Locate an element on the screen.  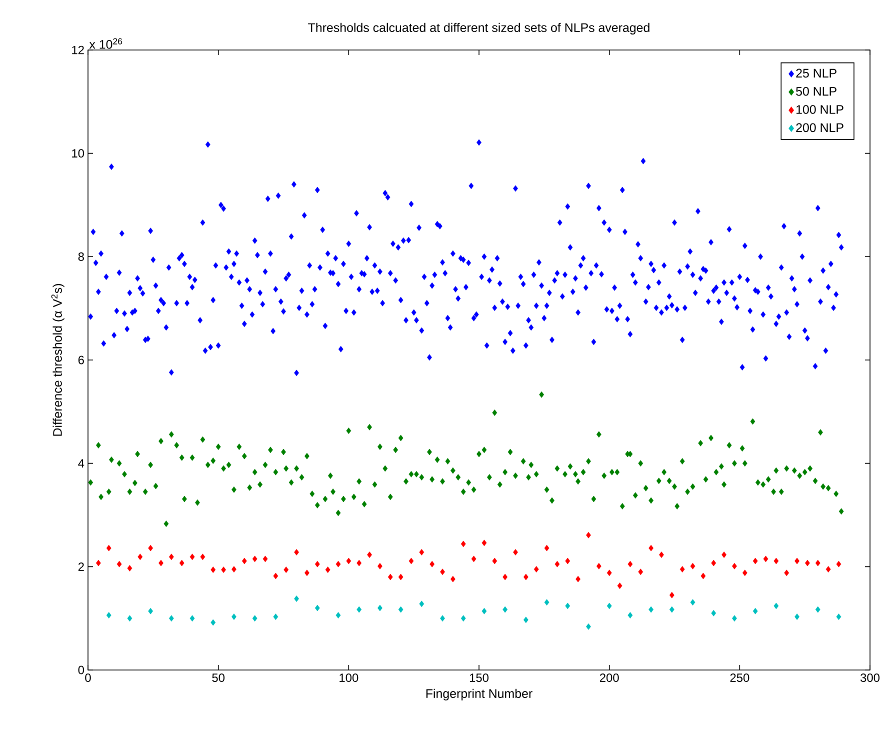
x-tick-label: 250 is located at coordinates (740, 678).